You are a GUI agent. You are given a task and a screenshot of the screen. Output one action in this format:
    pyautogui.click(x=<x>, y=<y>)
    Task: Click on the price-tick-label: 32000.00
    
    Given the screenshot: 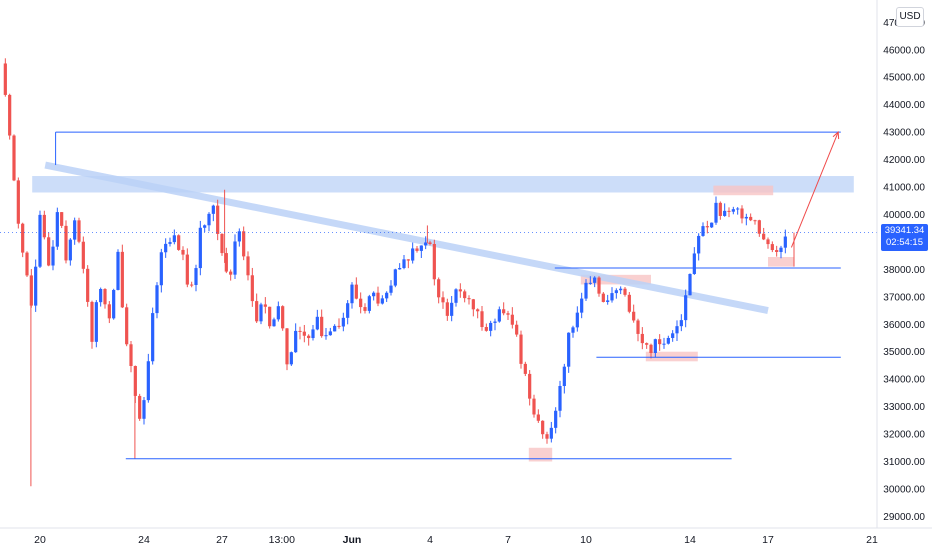 What is the action you would take?
    pyautogui.click(x=904, y=435)
    